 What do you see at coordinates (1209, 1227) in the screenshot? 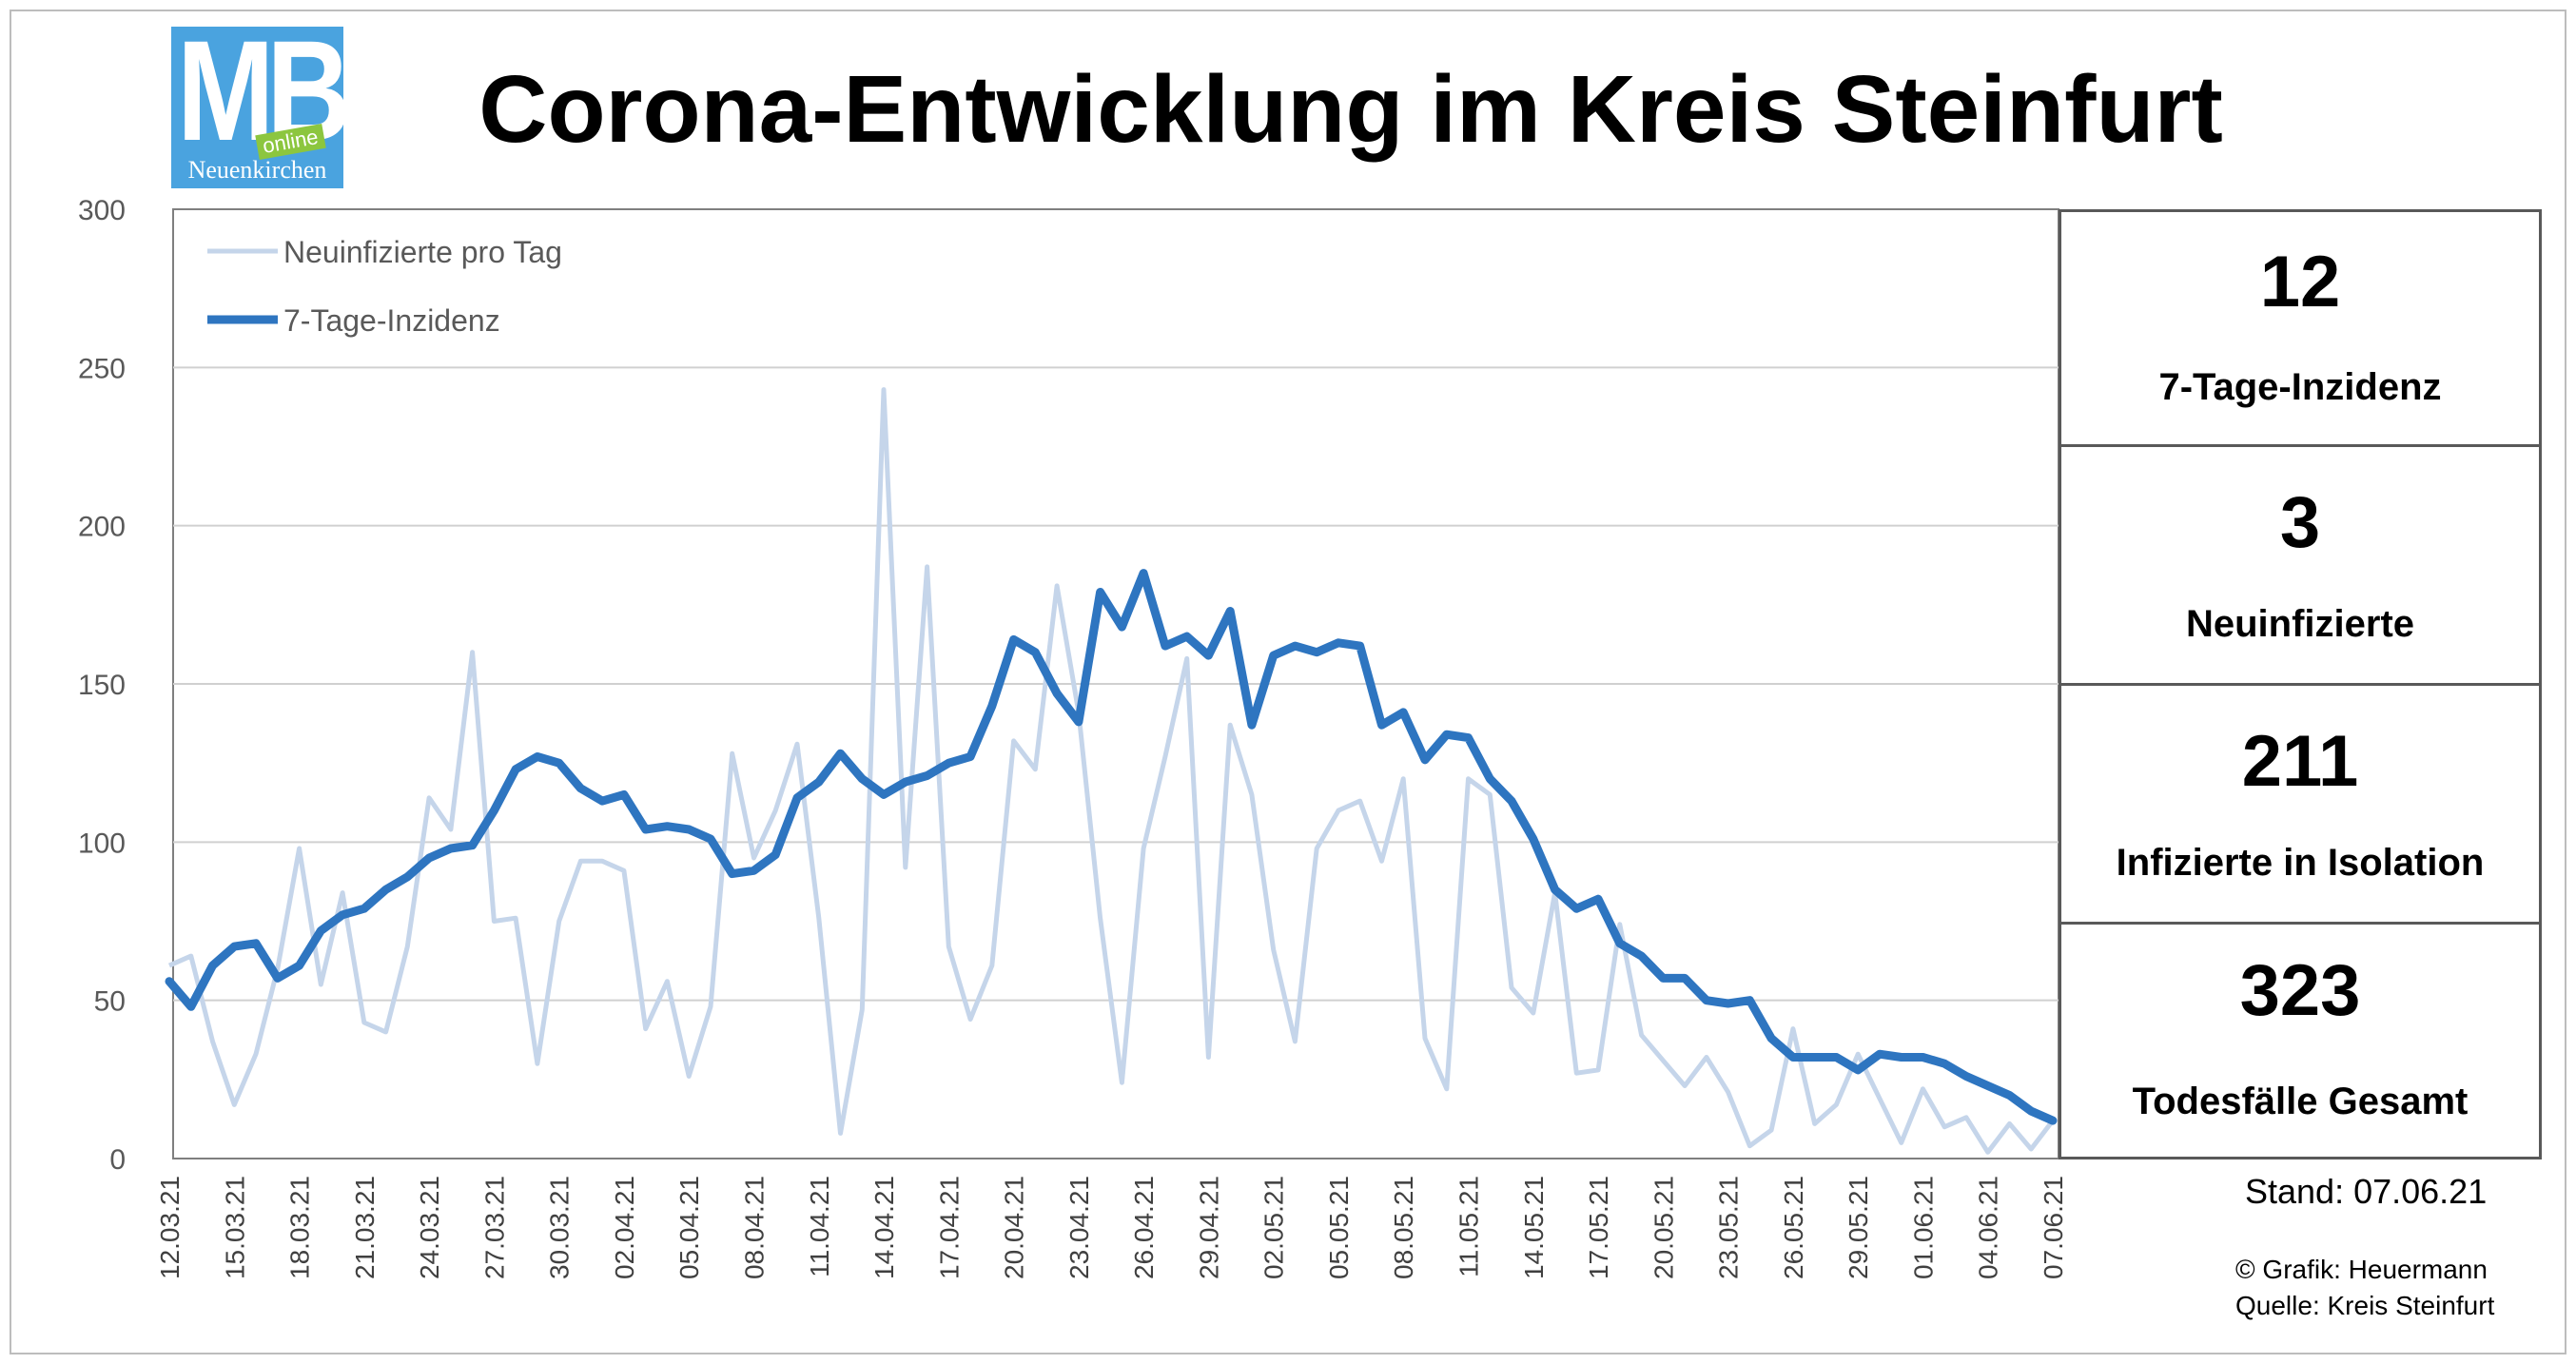
I see `x-tick-label: 29.04.21` at bounding box center [1209, 1227].